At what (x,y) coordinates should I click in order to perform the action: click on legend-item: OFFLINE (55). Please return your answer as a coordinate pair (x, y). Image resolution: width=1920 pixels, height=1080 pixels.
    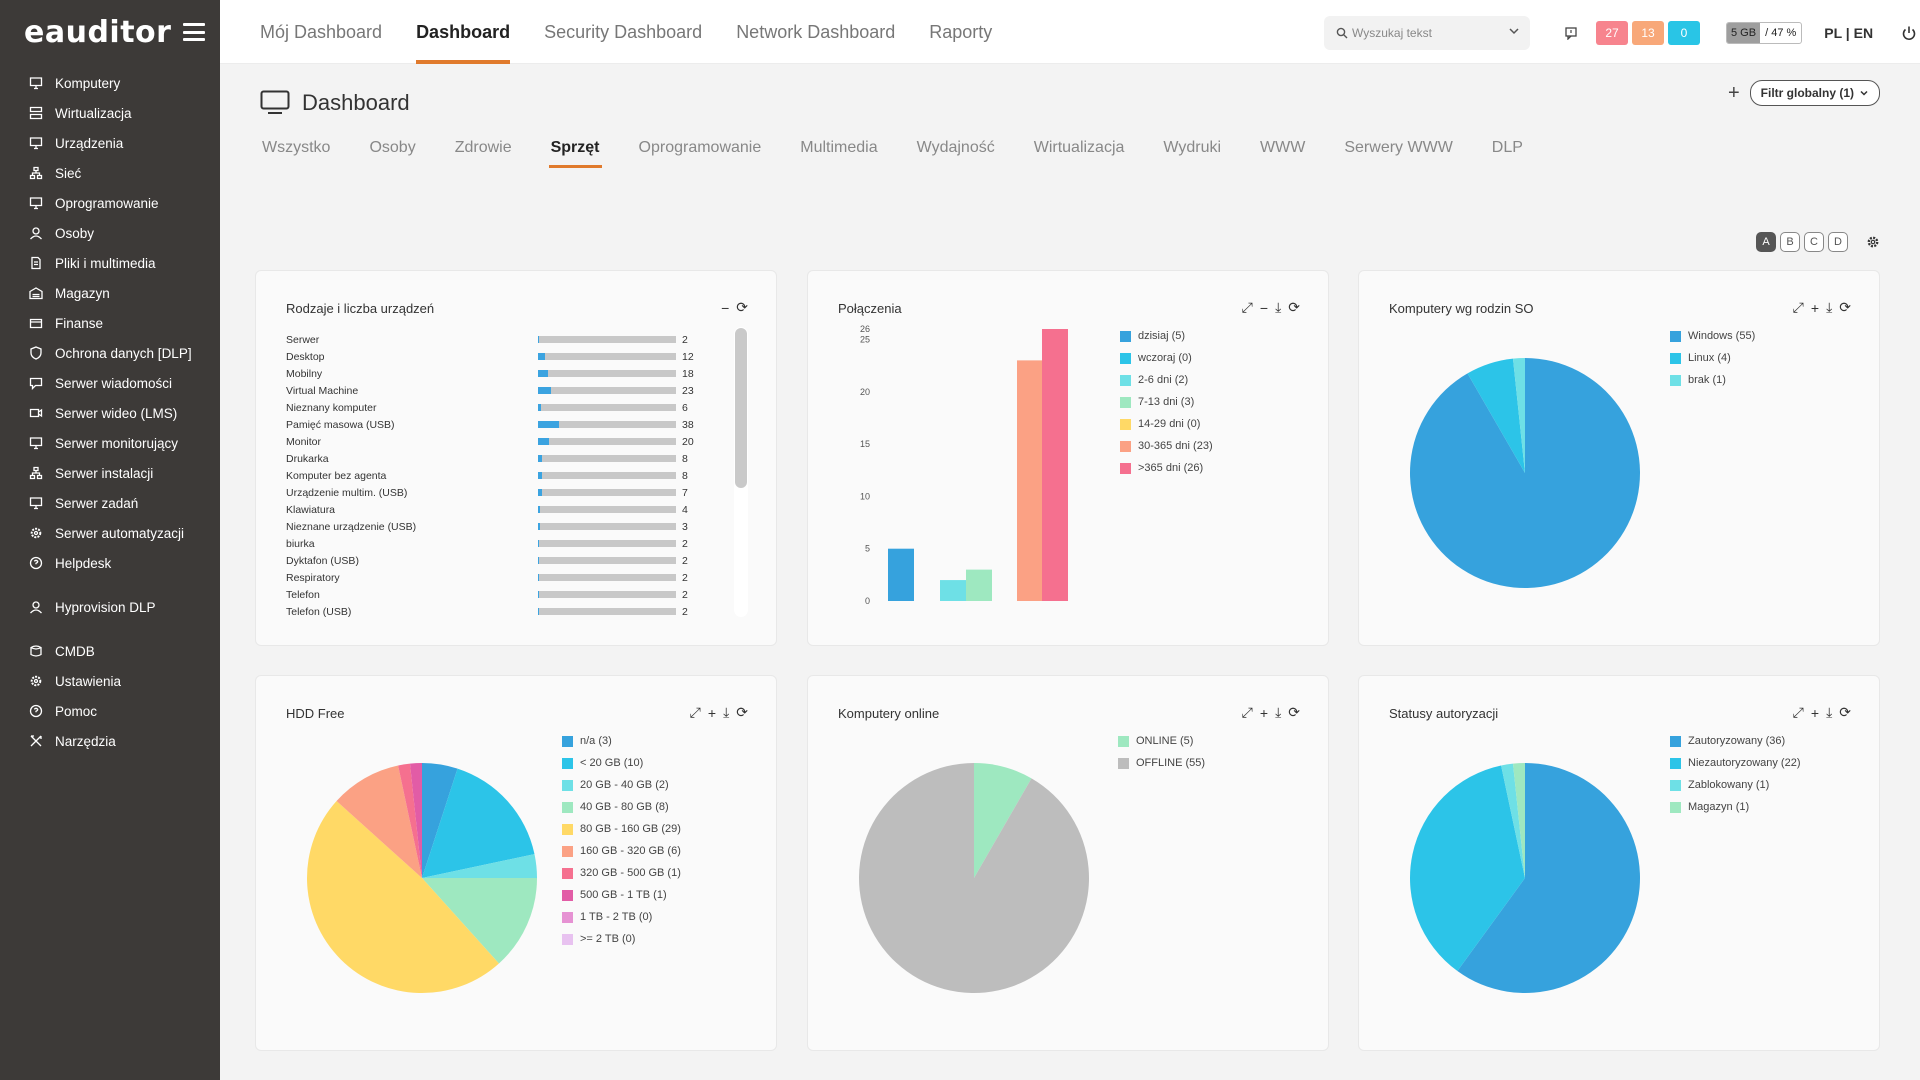
    Looking at the image, I should click on (1161, 763).